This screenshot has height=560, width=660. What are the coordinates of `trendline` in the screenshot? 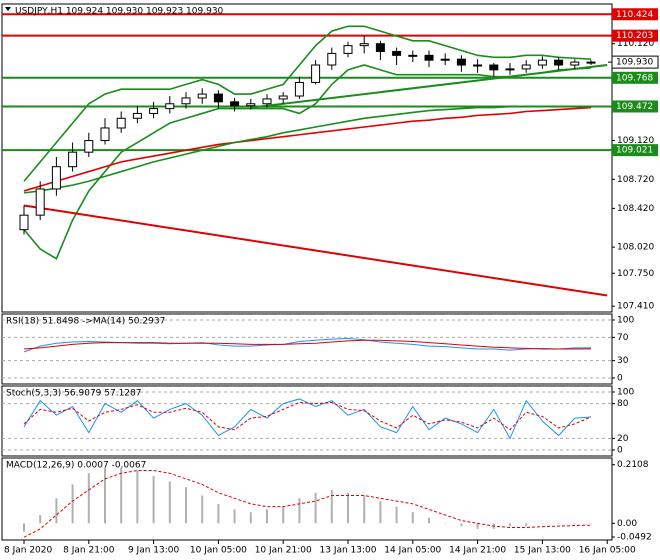 It's located at (429, 86).